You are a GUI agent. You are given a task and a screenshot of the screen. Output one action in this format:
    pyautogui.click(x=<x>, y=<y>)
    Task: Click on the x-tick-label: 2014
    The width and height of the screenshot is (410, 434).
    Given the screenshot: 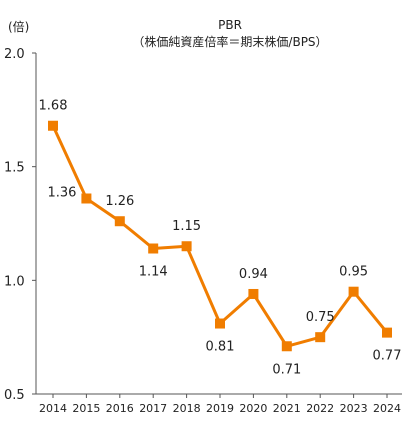 What is the action you would take?
    pyautogui.click(x=53, y=408)
    